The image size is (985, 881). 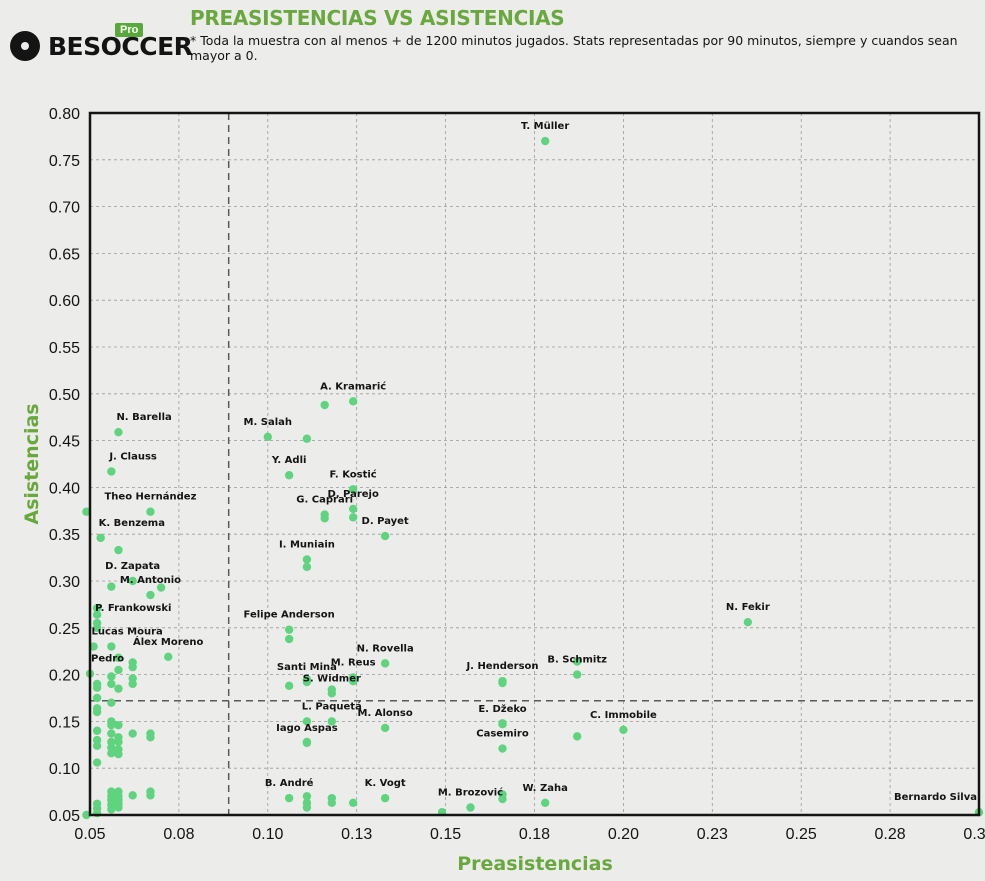 I want to click on x-tick-label: 0.25, so click(x=801, y=834).